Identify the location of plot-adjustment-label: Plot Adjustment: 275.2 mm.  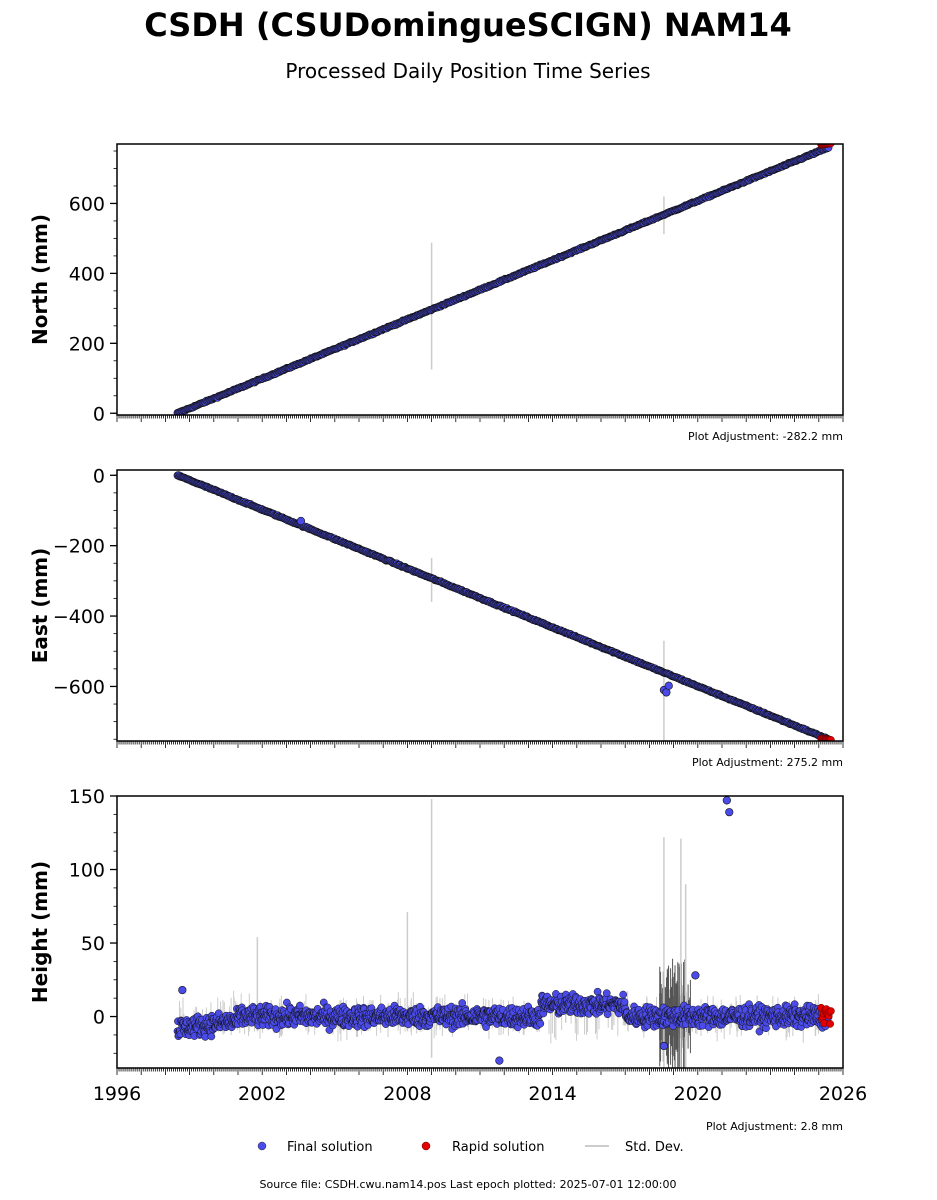
(767, 762).